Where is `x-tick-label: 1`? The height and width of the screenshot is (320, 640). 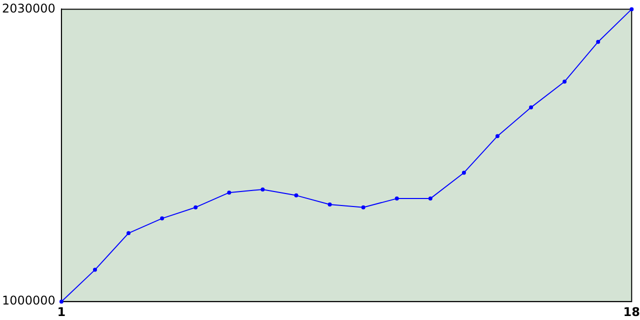 x-tick-label: 1 is located at coordinates (61, 311).